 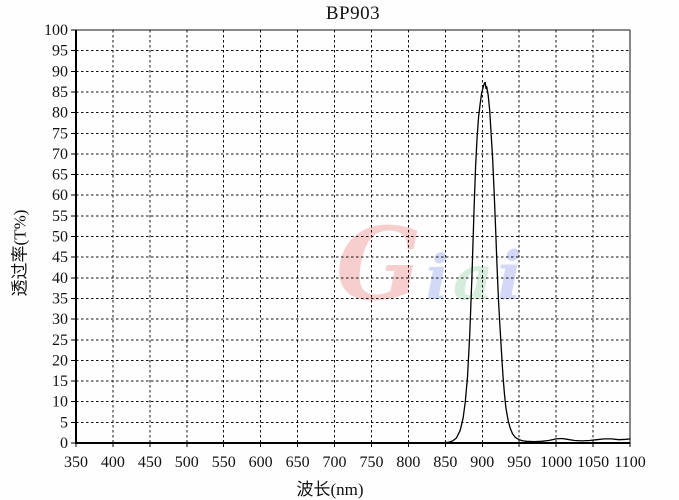 What do you see at coordinates (60, 237) in the screenshot?
I see `y-tick-label: 50` at bounding box center [60, 237].